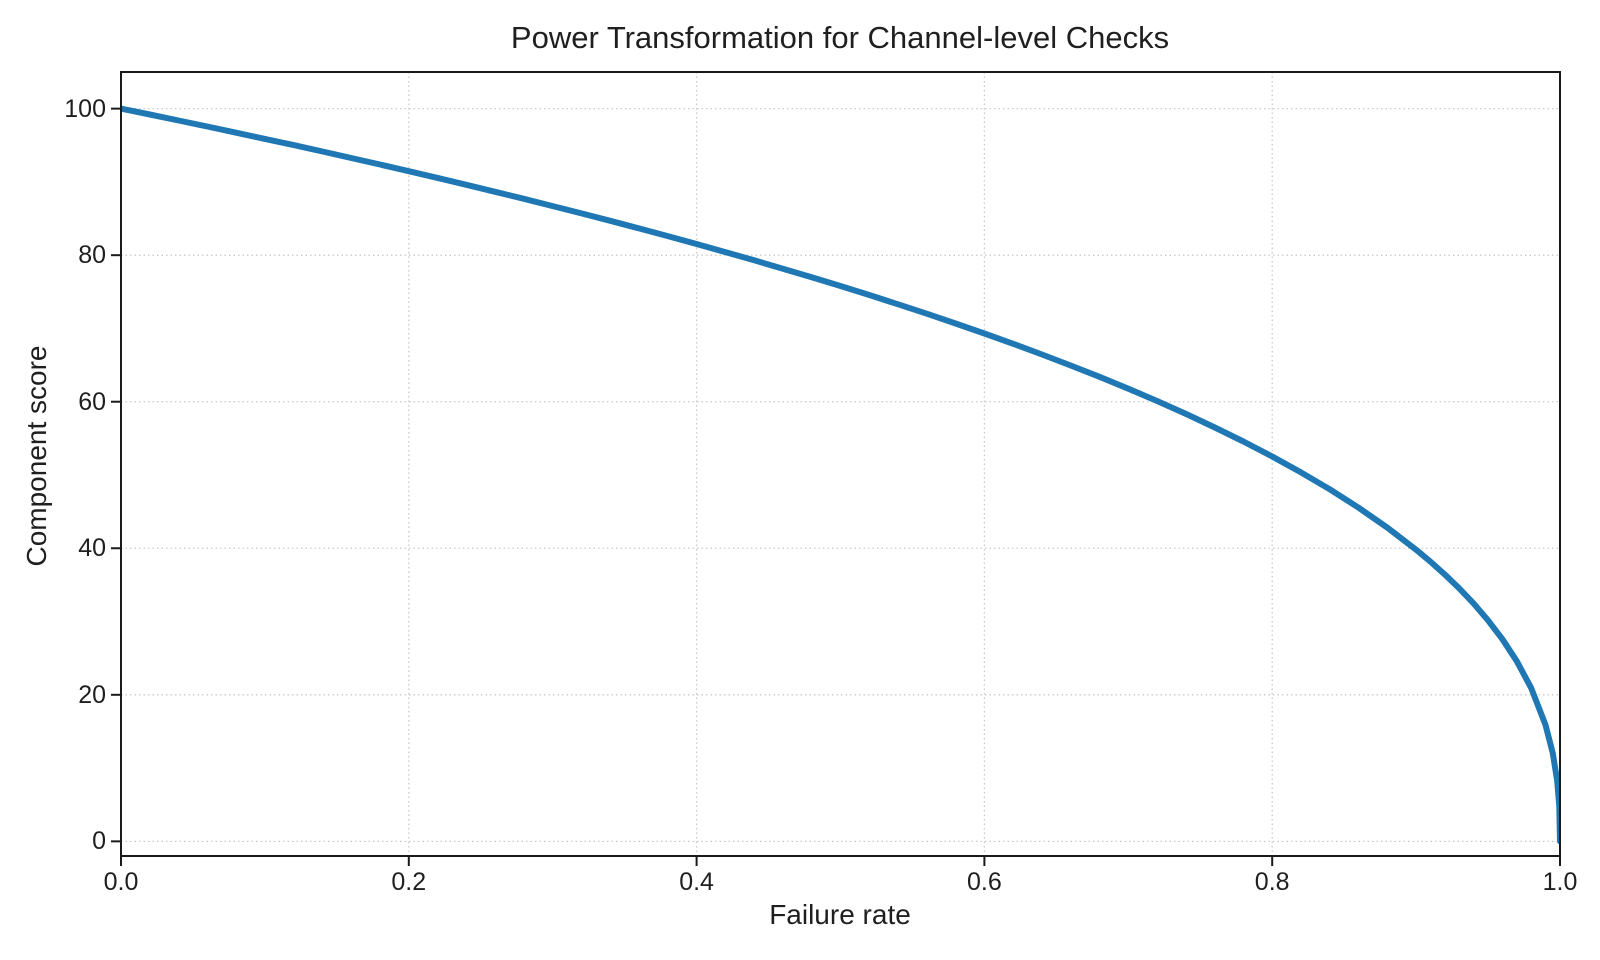  I want to click on y-tick-label: 60, so click(92, 401).